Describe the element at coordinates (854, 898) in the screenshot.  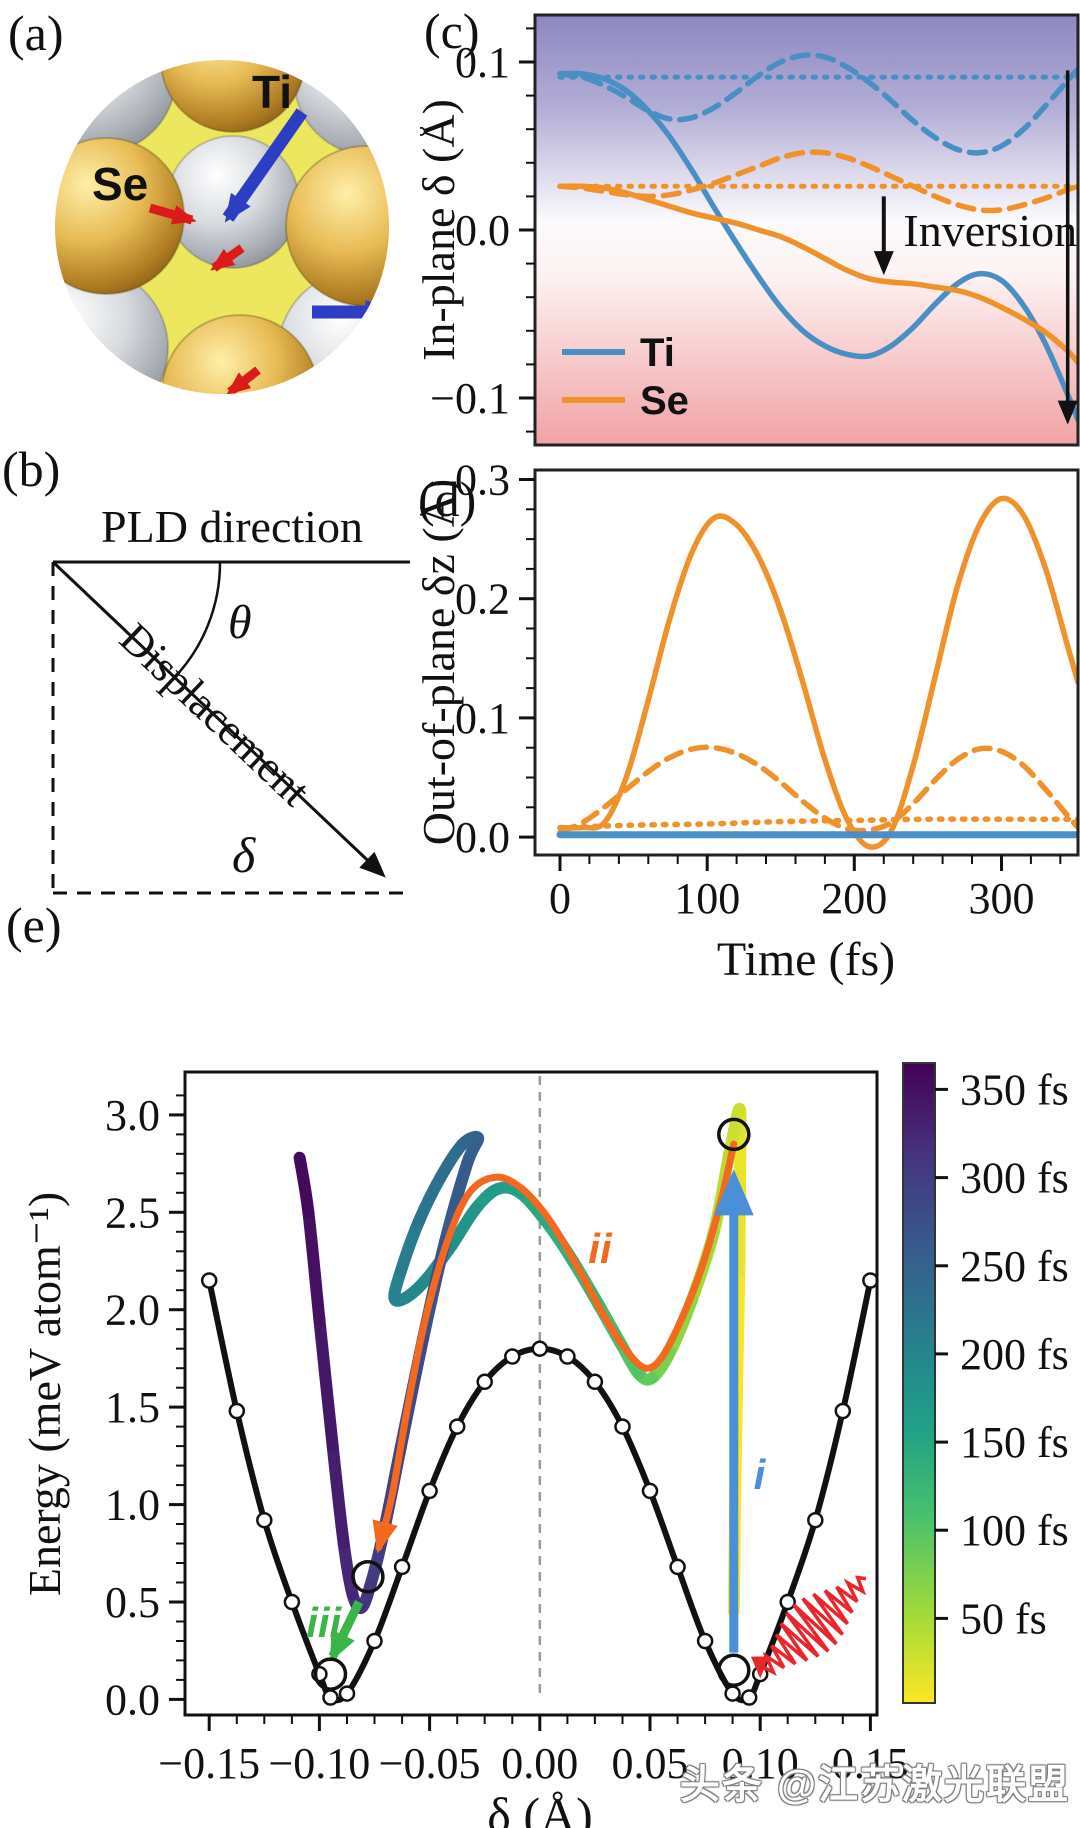
I see `x-tick-label: 200` at that location.